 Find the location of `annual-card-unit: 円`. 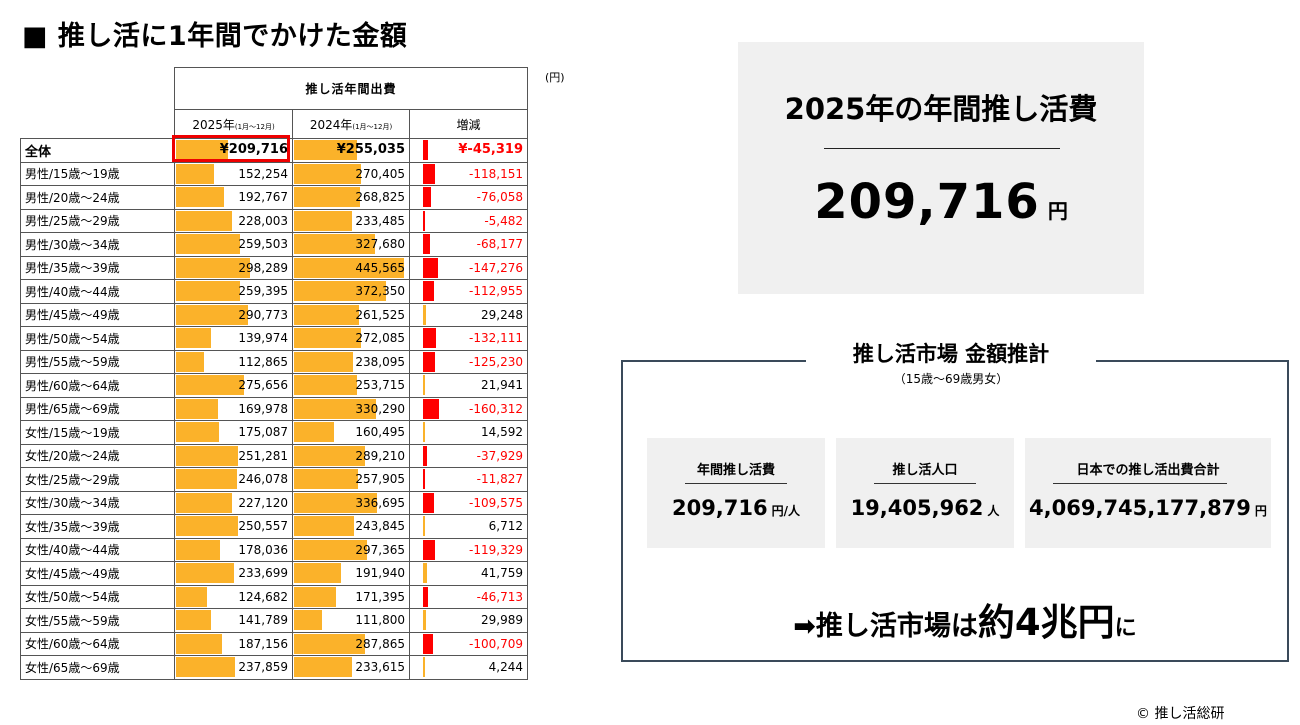

annual-card-unit: 円 is located at coordinates (1057, 211).